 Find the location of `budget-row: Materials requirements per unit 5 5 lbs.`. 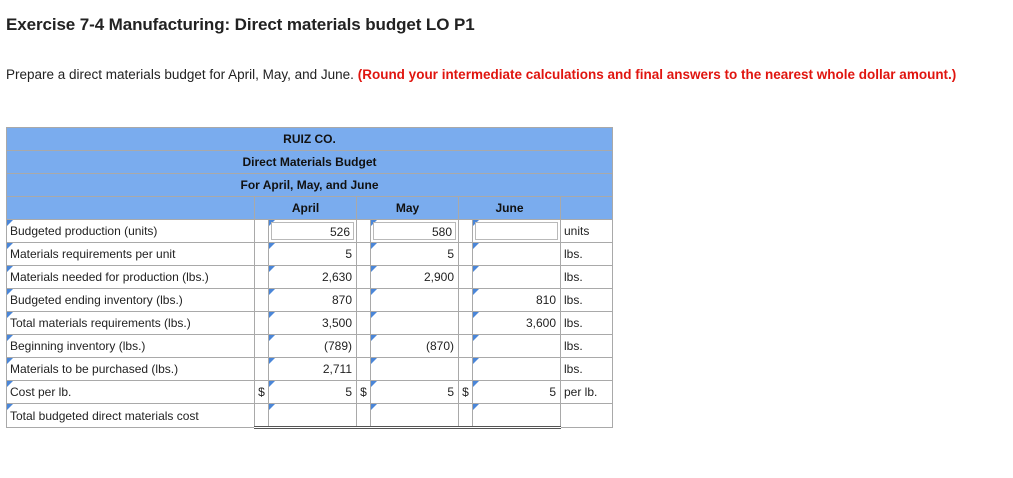

budget-row: Materials requirements per unit 5 5 lbs. is located at coordinates (309, 254).